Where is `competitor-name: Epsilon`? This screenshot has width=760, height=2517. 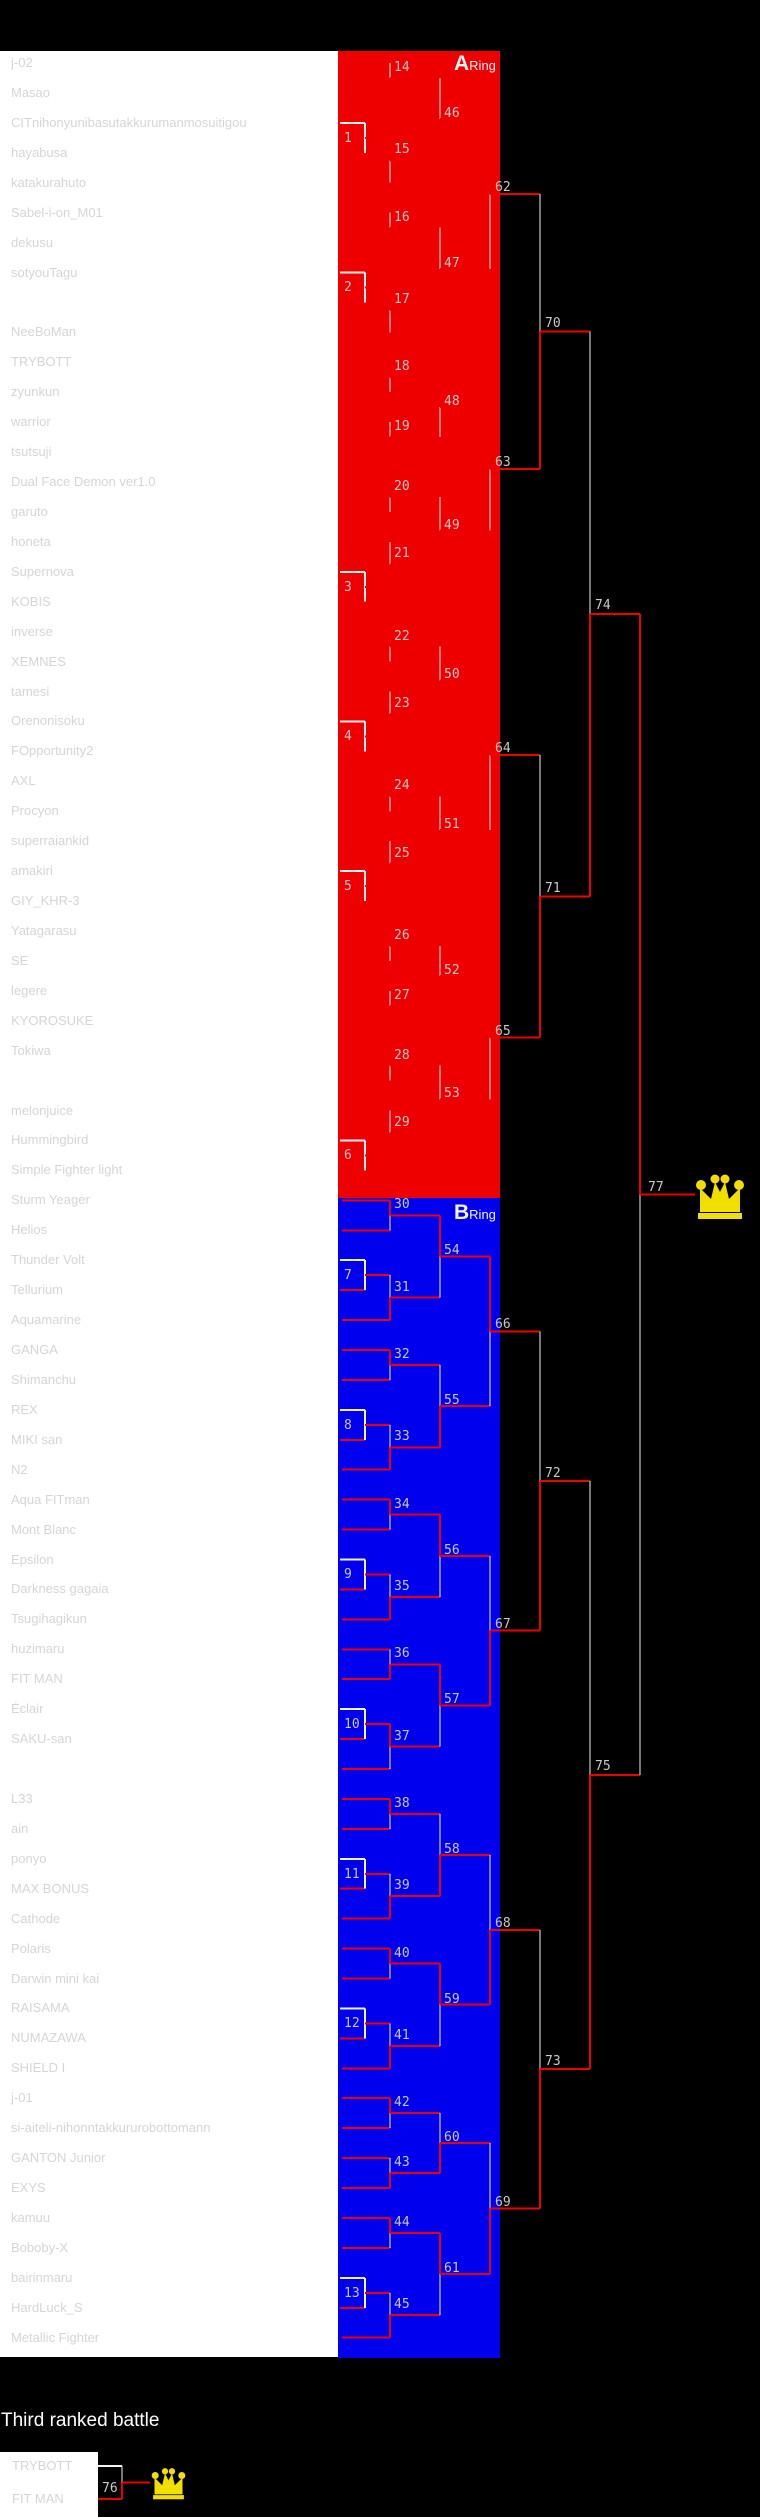
competitor-name: Epsilon is located at coordinates (32, 1559).